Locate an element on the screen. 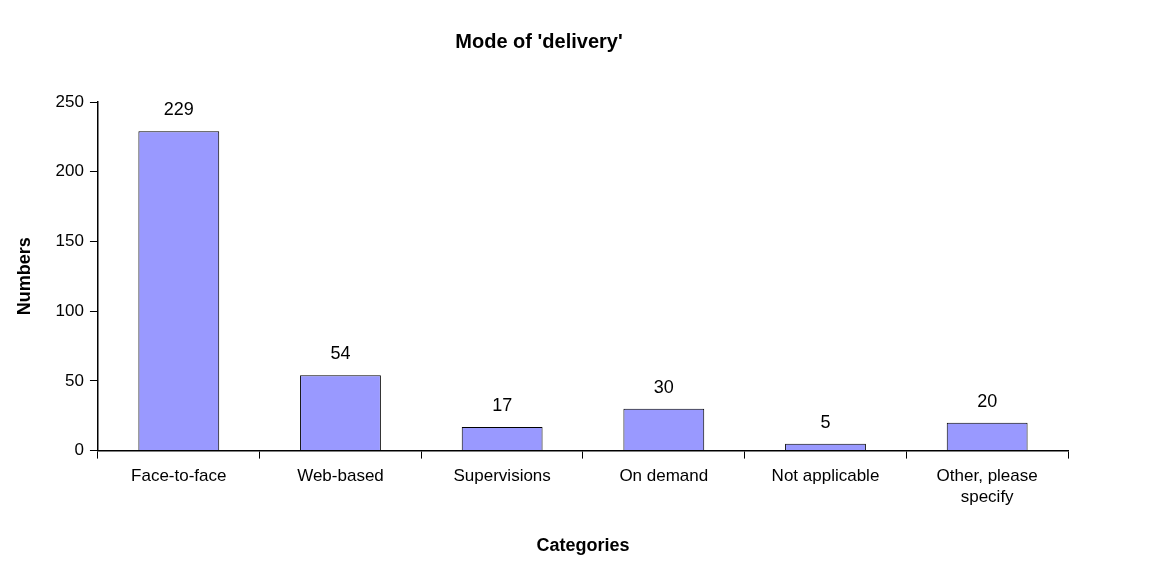 This screenshot has width=1153, height=571. x-tick-label: Supervisions is located at coordinates (502, 476).